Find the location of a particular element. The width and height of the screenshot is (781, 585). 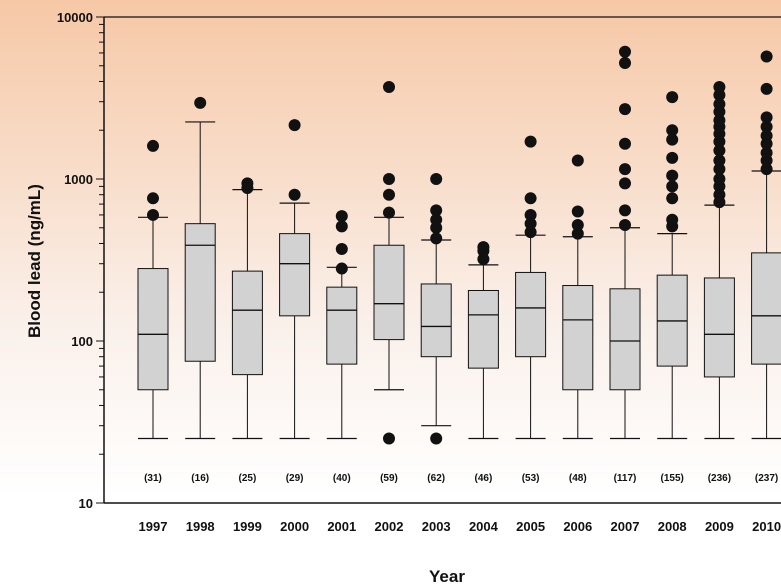

box-1998: (16) is located at coordinates (200, 290).